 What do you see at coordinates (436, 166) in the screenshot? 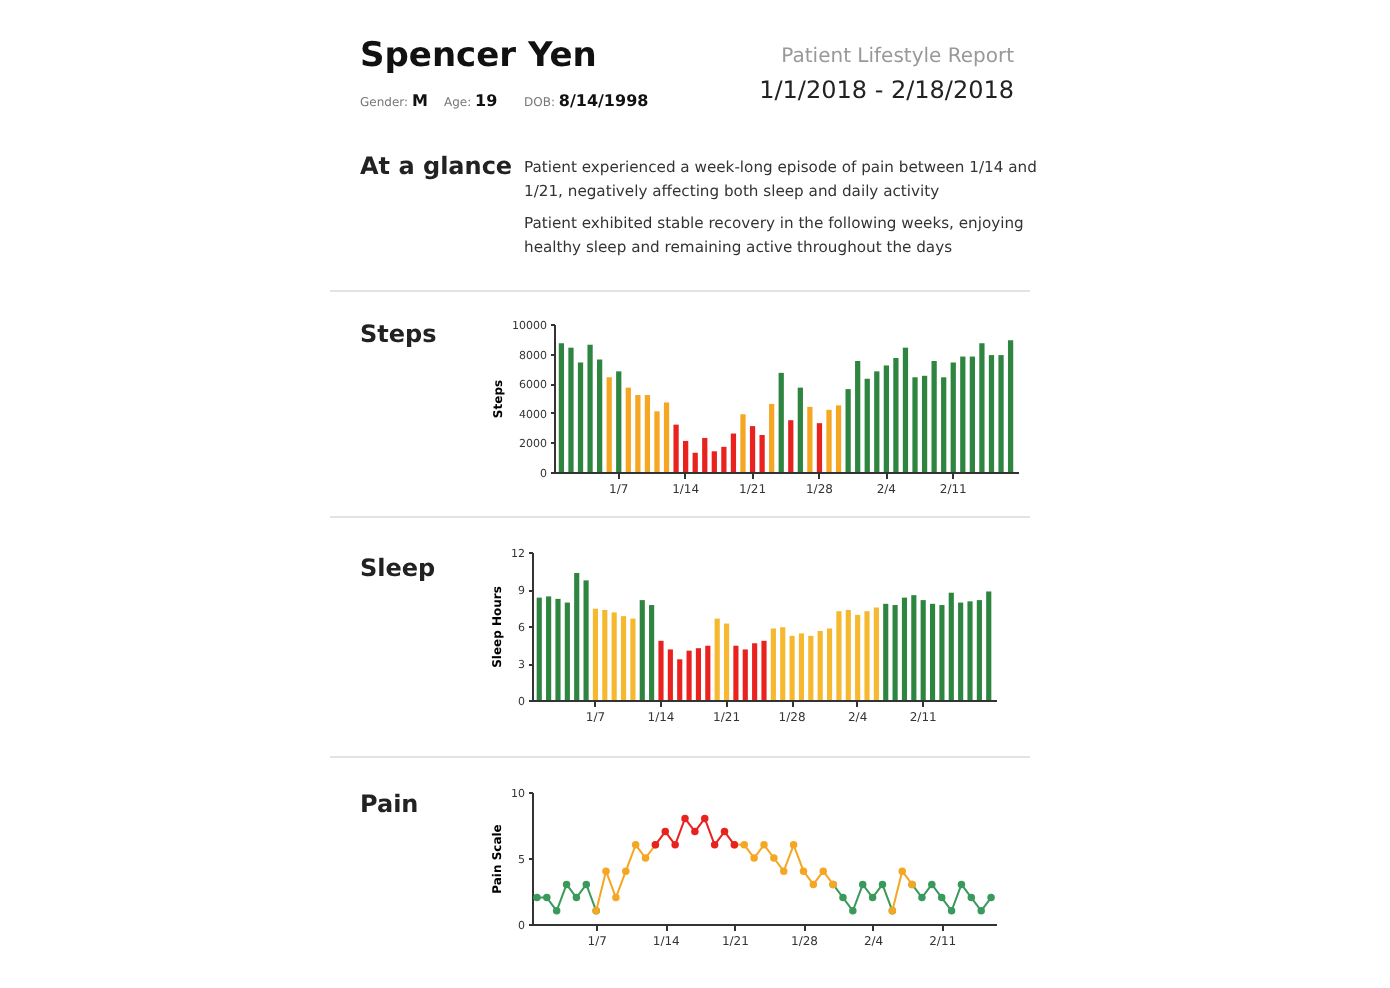
I see `text: At a glance` at bounding box center [436, 166].